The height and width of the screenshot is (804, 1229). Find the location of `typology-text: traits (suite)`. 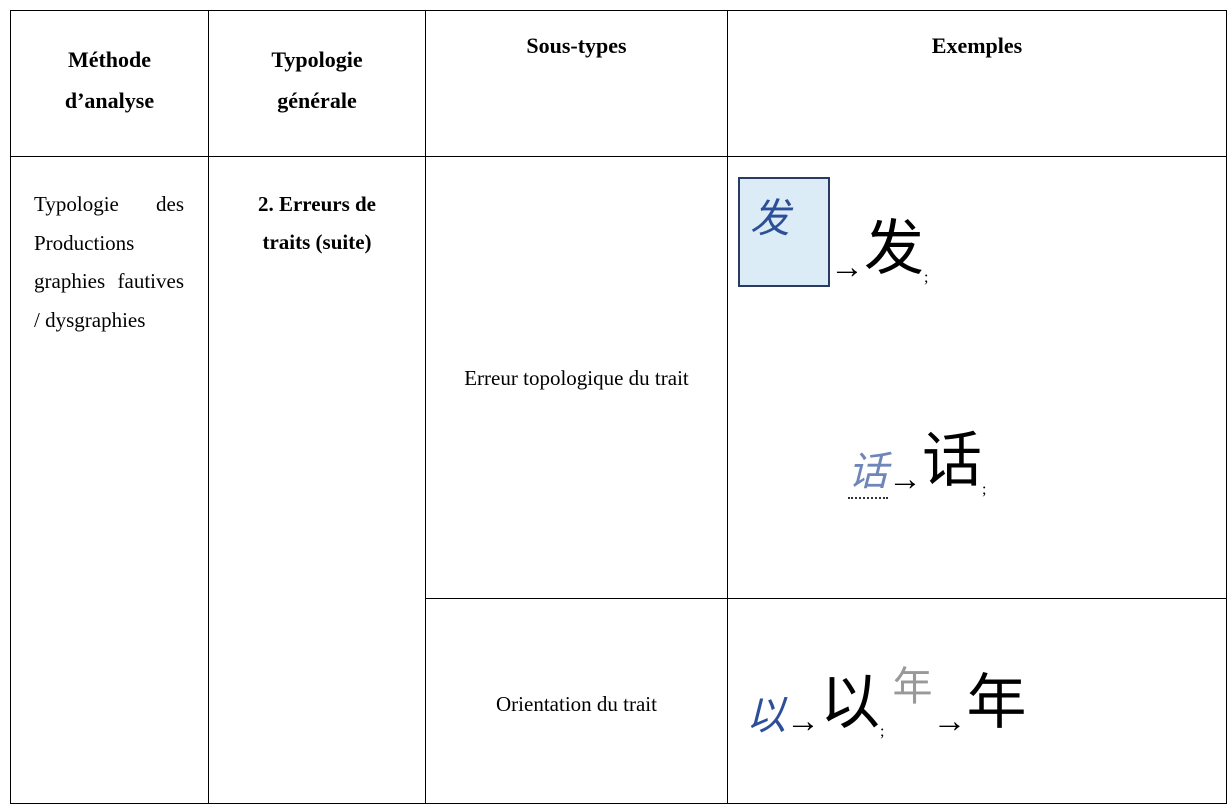

typology-text: traits (suite) is located at coordinates (317, 242).